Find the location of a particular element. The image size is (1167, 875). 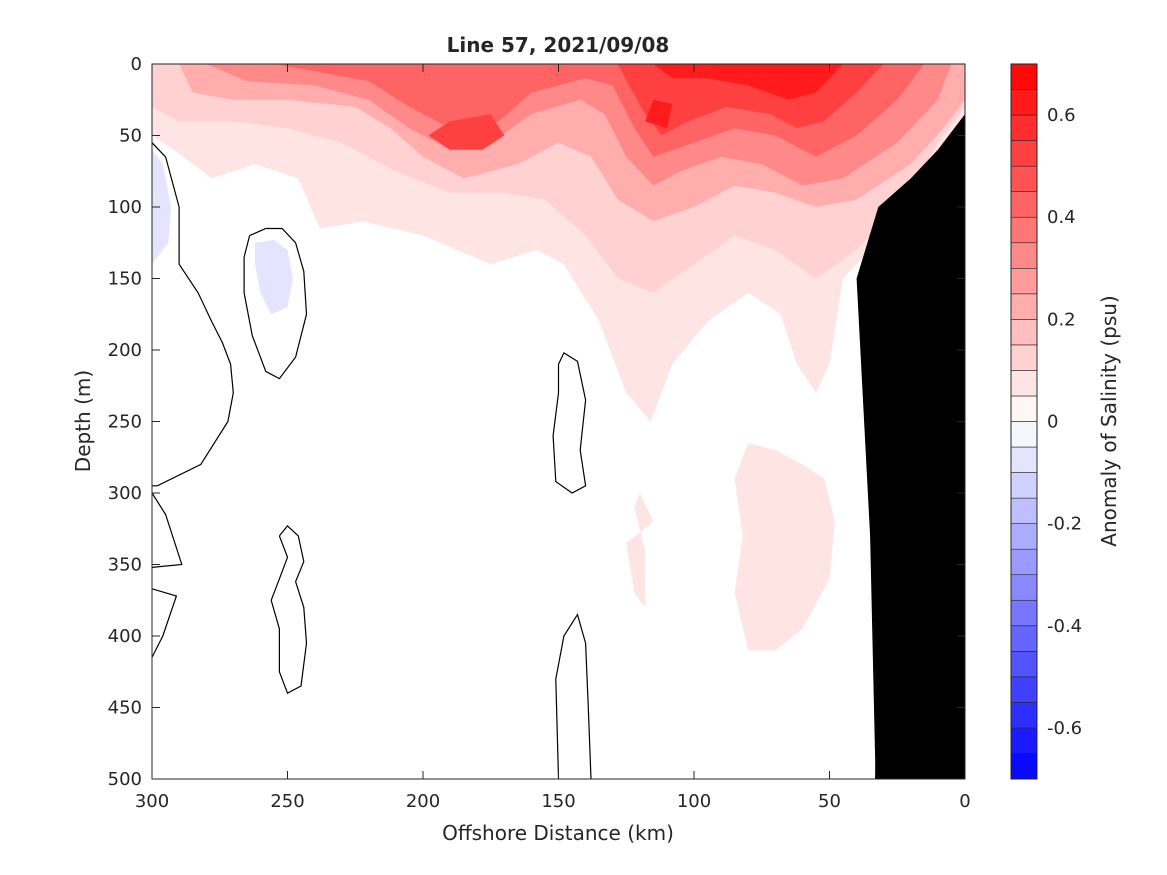

y-tick-label: 250 is located at coordinates (125, 422).